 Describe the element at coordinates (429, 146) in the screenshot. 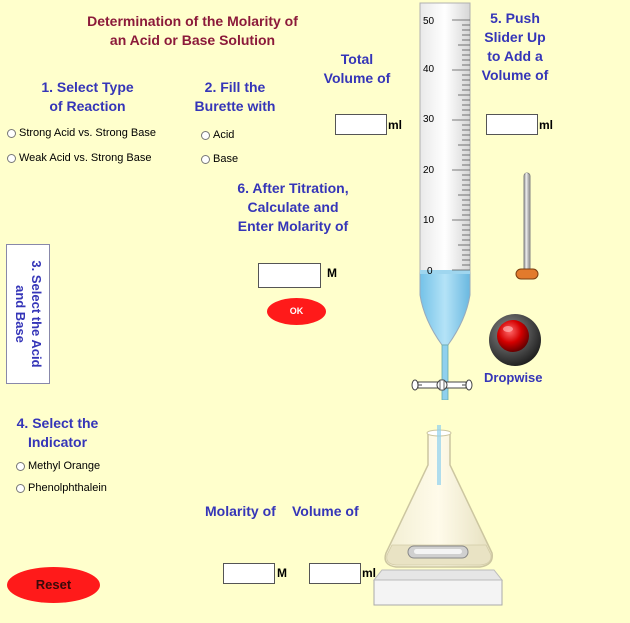

I see `burette-scale-labels: 50 40 30 20 10 0` at that location.